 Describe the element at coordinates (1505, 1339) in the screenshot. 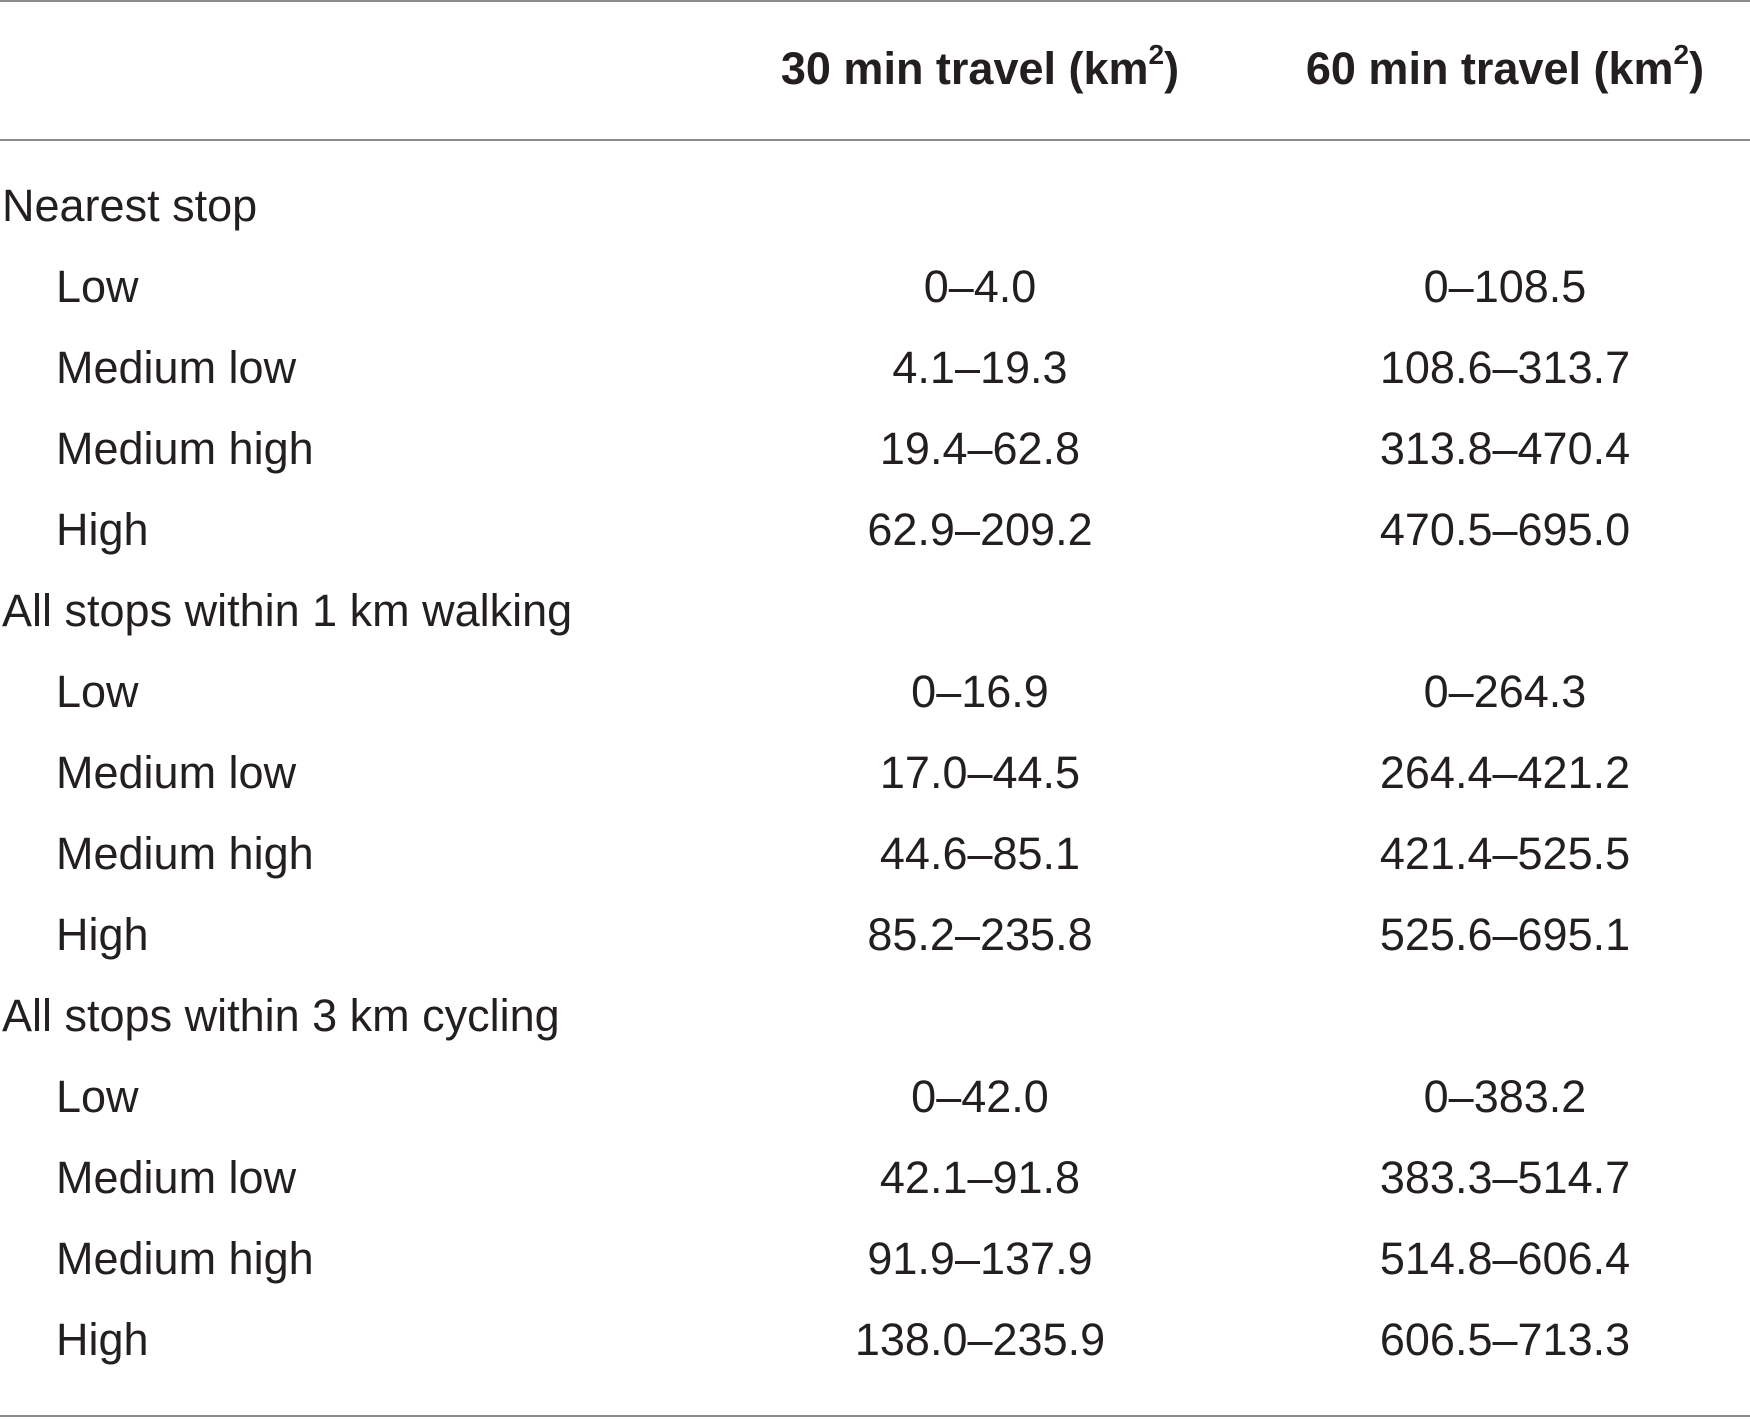

I see `cell-60-min: 606.5–713.3` at that location.